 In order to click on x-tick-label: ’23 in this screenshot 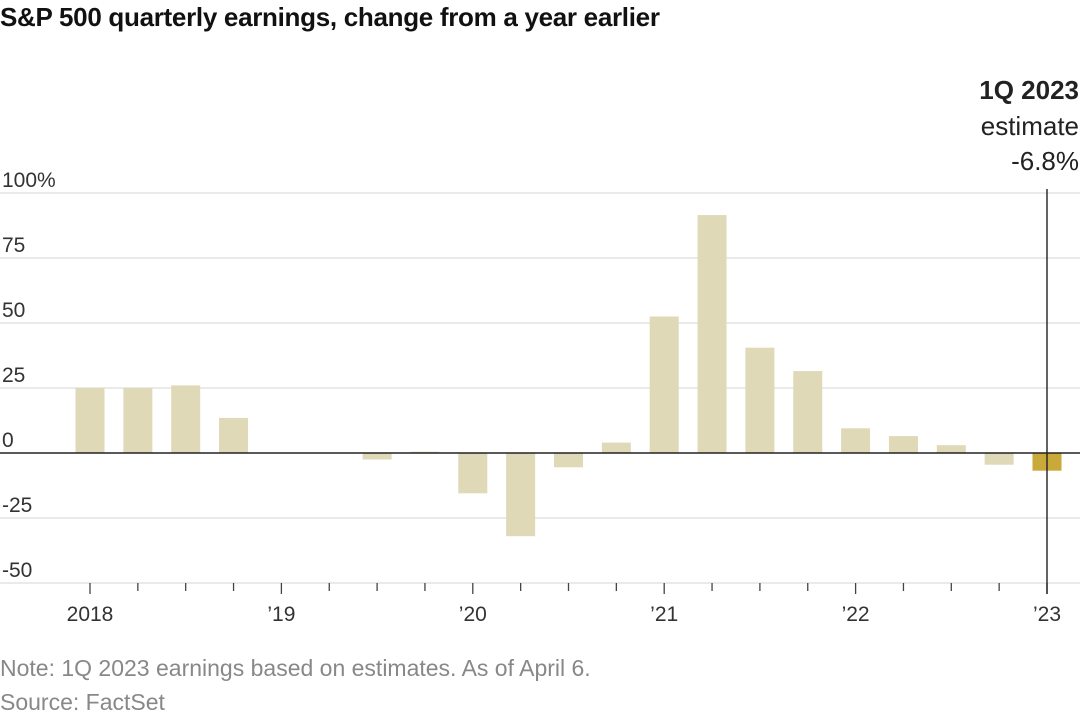, I will do `click(1047, 614)`.